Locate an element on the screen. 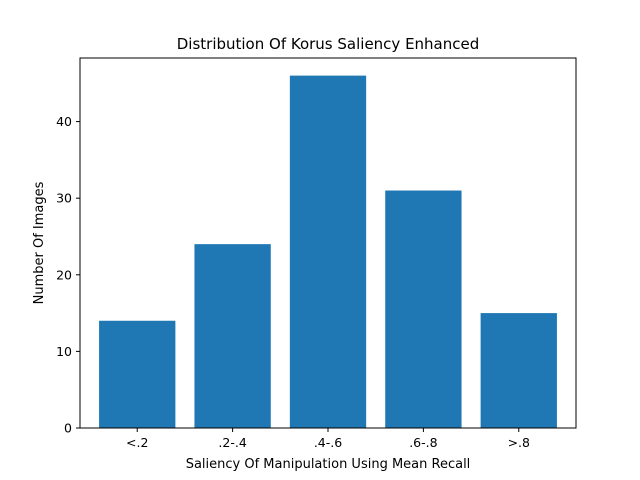 This screenshot has height=480, width=640. y-tick-label: 20 is located at coordinates (64, 274).